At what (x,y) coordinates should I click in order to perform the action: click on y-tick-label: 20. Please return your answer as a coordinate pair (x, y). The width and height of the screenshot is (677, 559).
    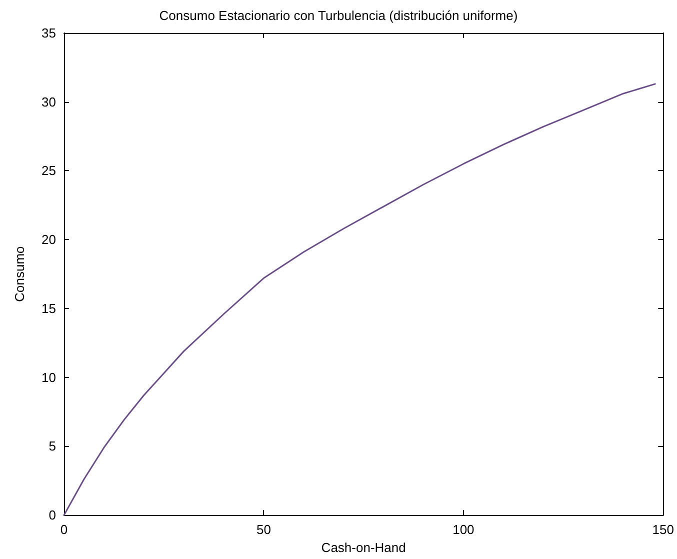
    Looking at the image, I should click on (49, 240).